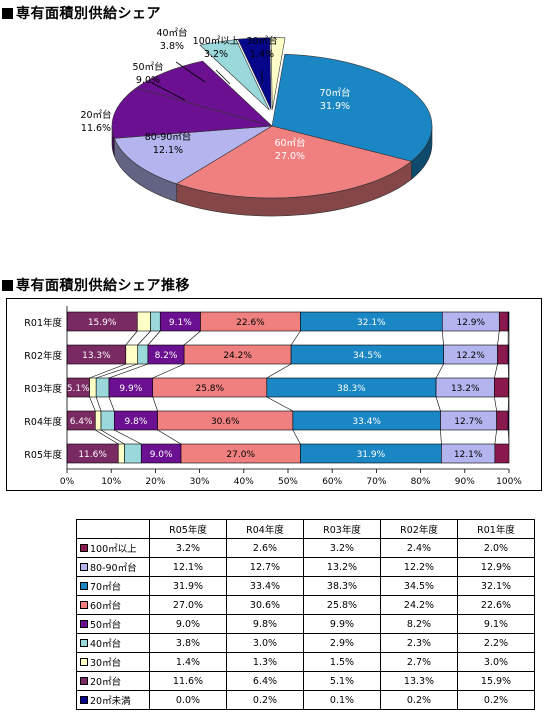 This screenshot has width=551, height=728. What do you see at coordinates (188, 681) in the screenshot?
I see `table-cell: 11.6%` at bounding box center [188, 681].